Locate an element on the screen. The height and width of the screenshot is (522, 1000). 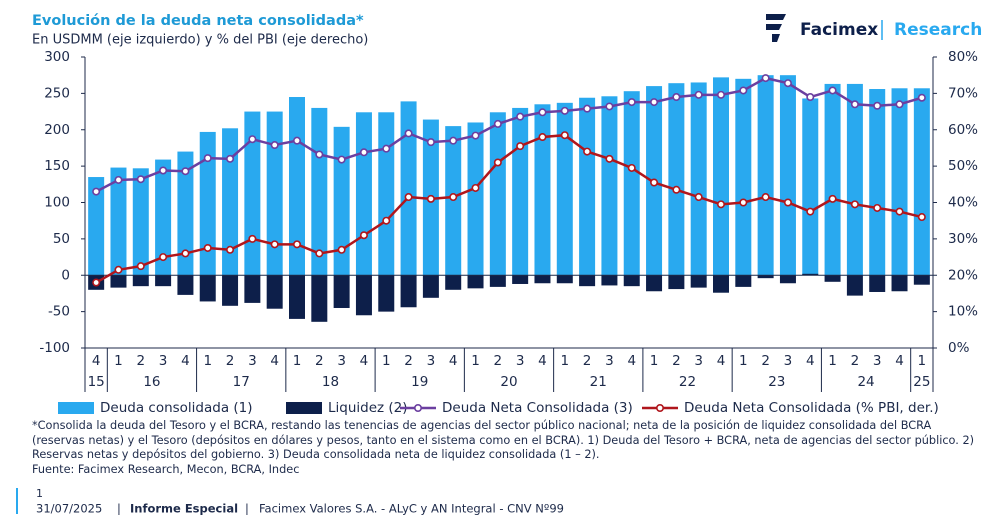
y2-tick-label: 20% is located at coordinates (963, 275).